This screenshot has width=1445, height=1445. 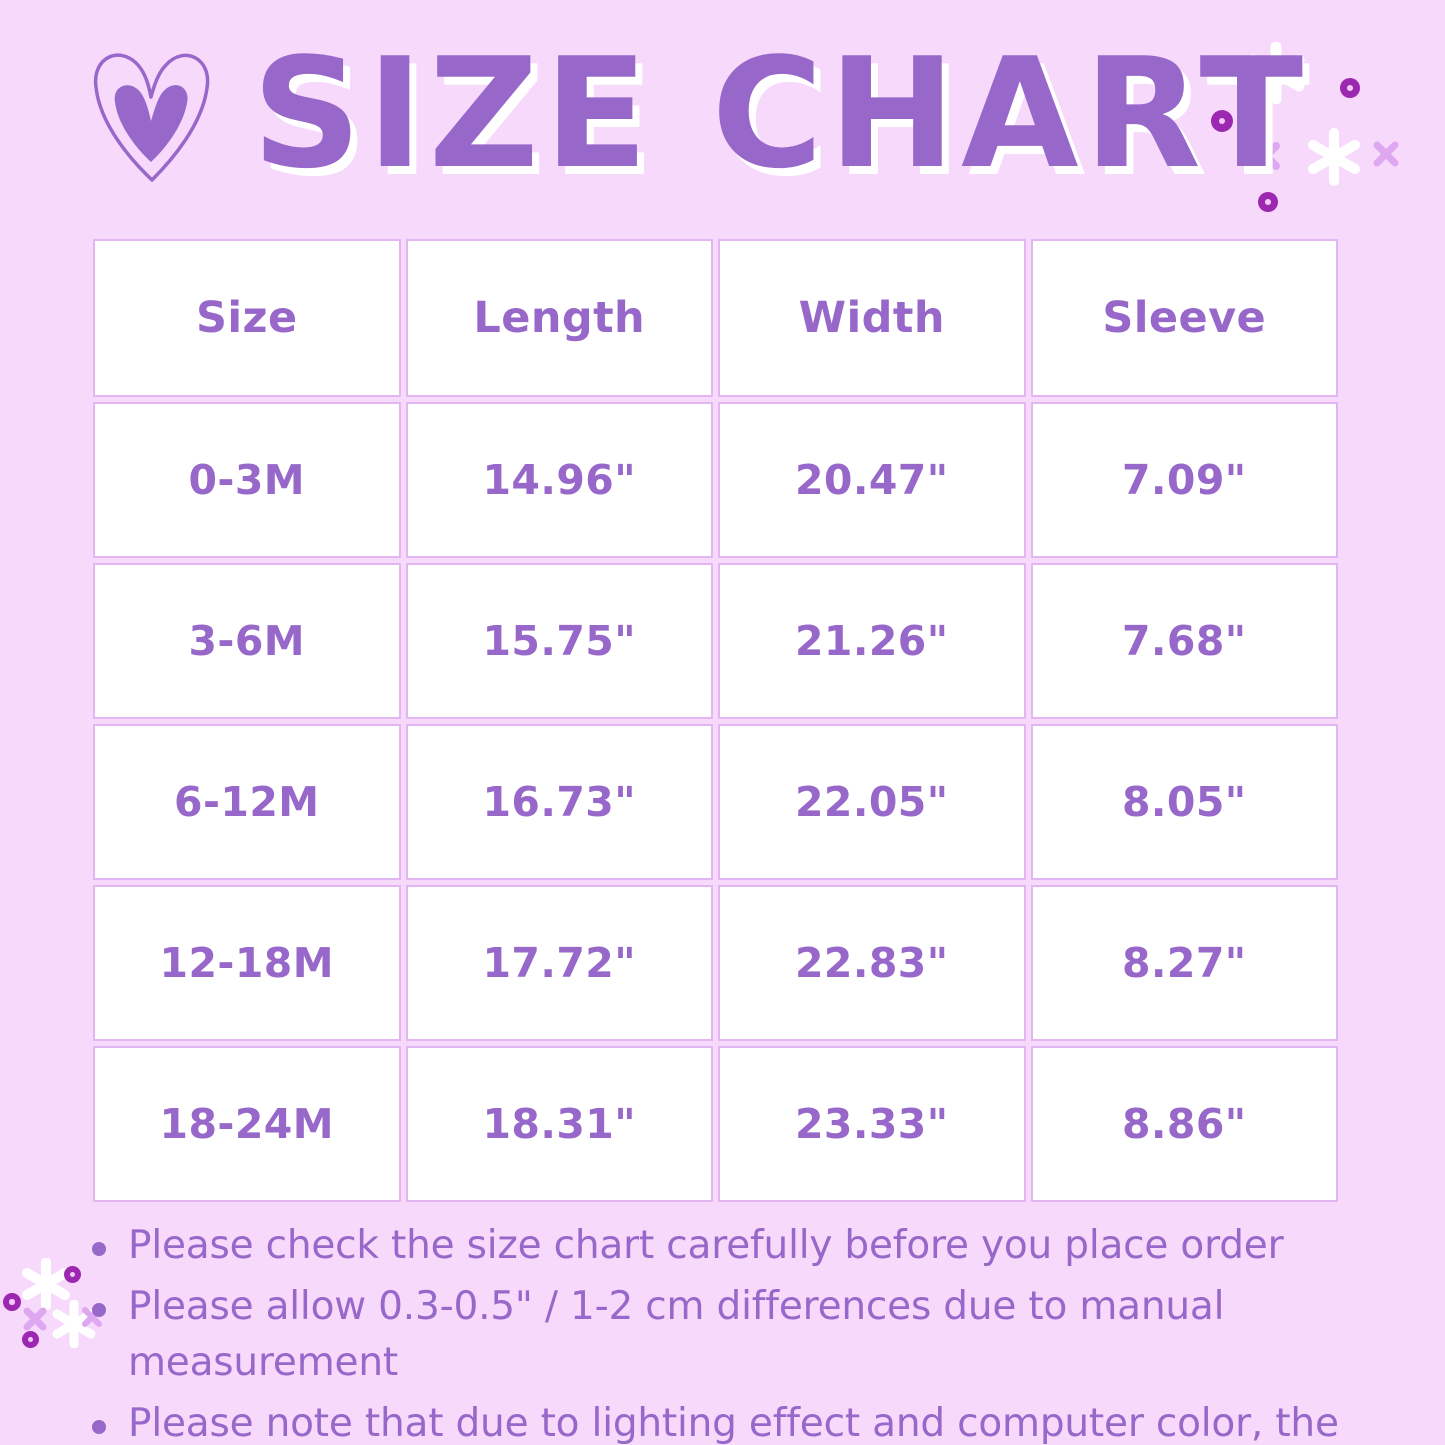 What do you see at coordinates (559, 480) in the screenshot?
I see `cell-length: 14.96"` at bounding box center [559, 480].